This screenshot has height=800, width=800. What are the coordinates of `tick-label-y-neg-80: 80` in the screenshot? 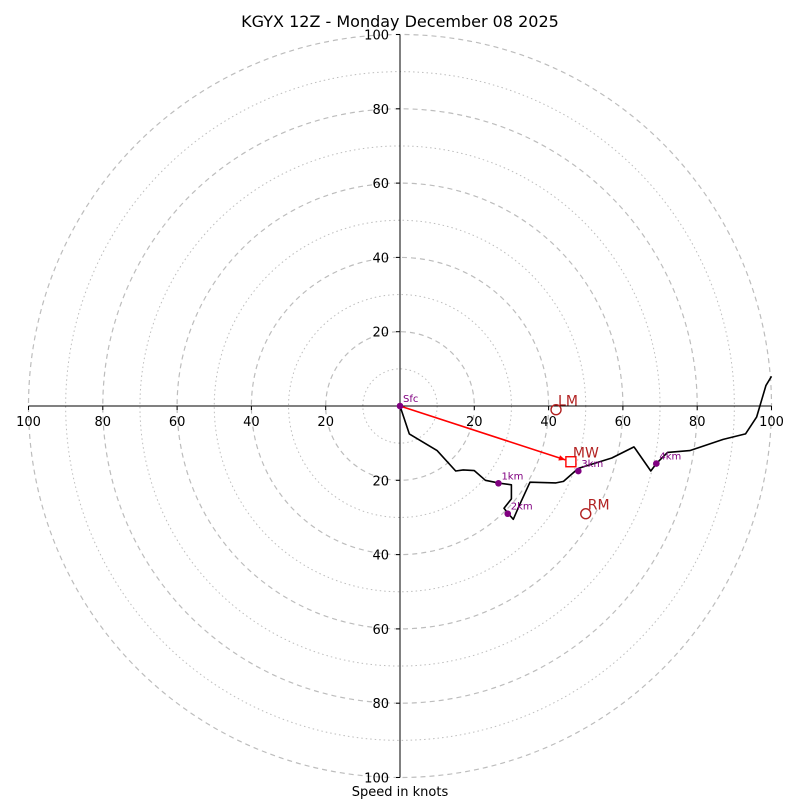 It's located at (380, 704).